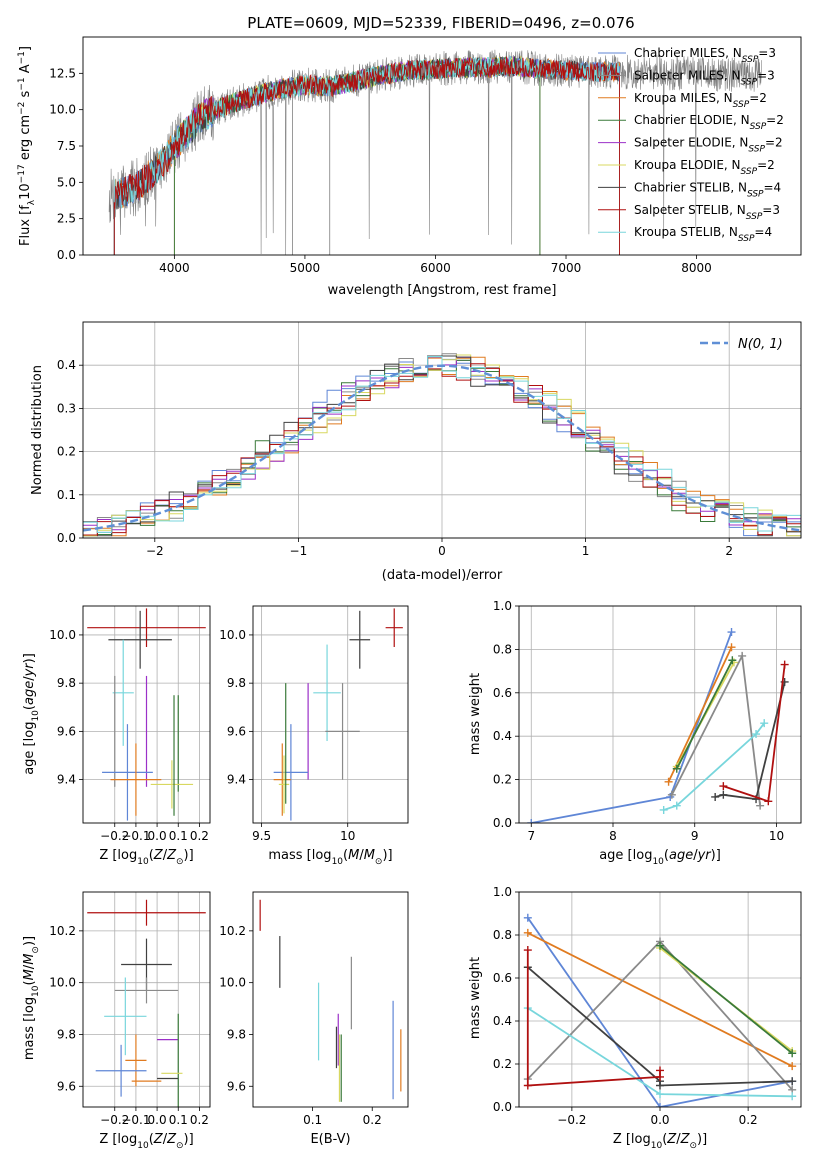 This screenshot has width=819, height=1170. What do you see at coordinates (31, 998) in the screenshot?
I see `y-axis-label: mass [log10(M/M⊙)]` at bounding box center [31, 998].